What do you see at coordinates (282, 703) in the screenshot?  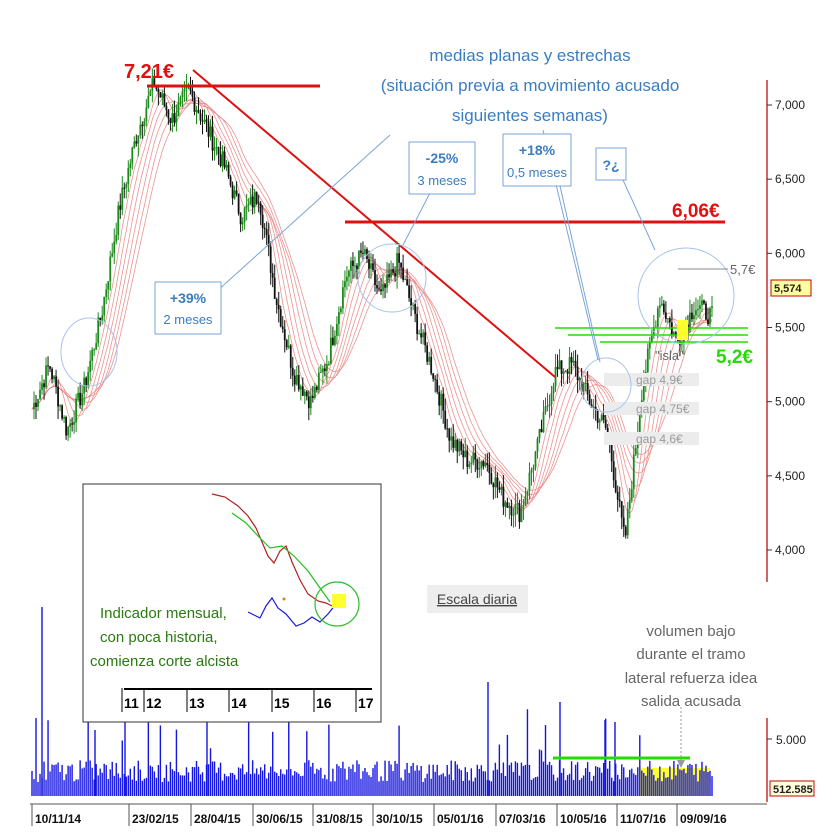 I see `inset-year-label: 15` at bounding box center [282, 703].